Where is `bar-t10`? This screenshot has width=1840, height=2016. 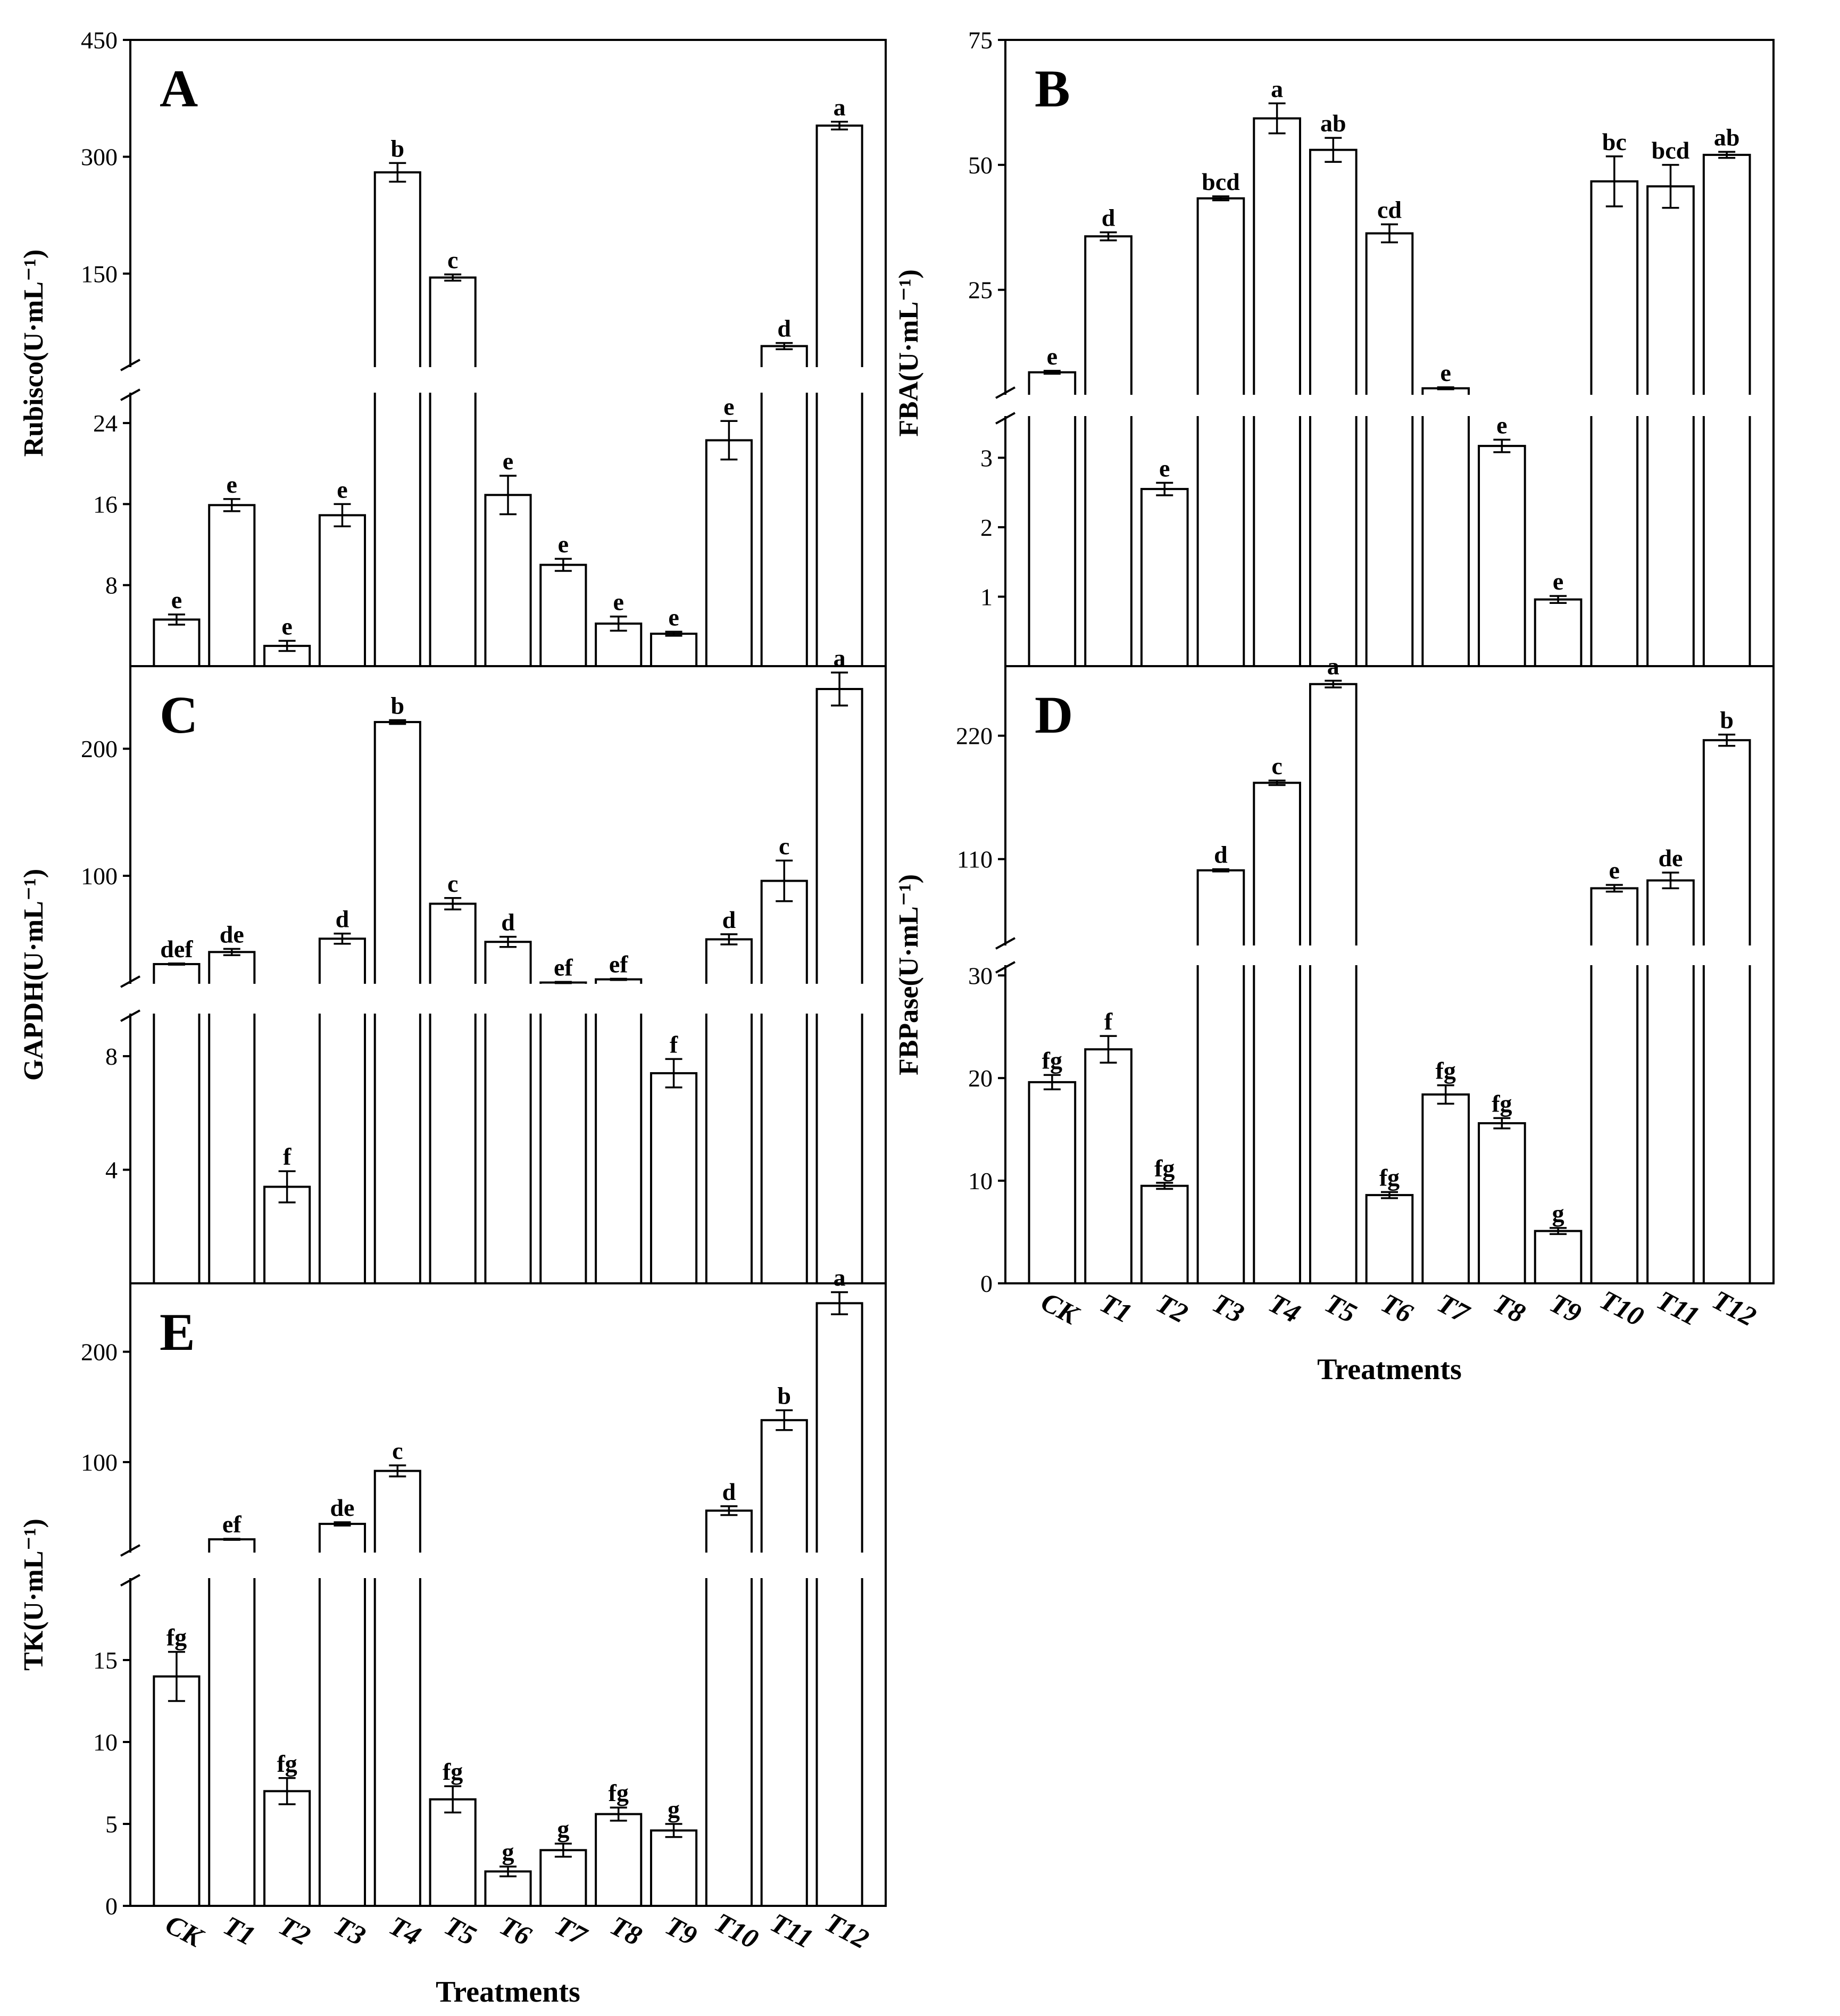 bar-t10 is located at coordinates (729, 553).